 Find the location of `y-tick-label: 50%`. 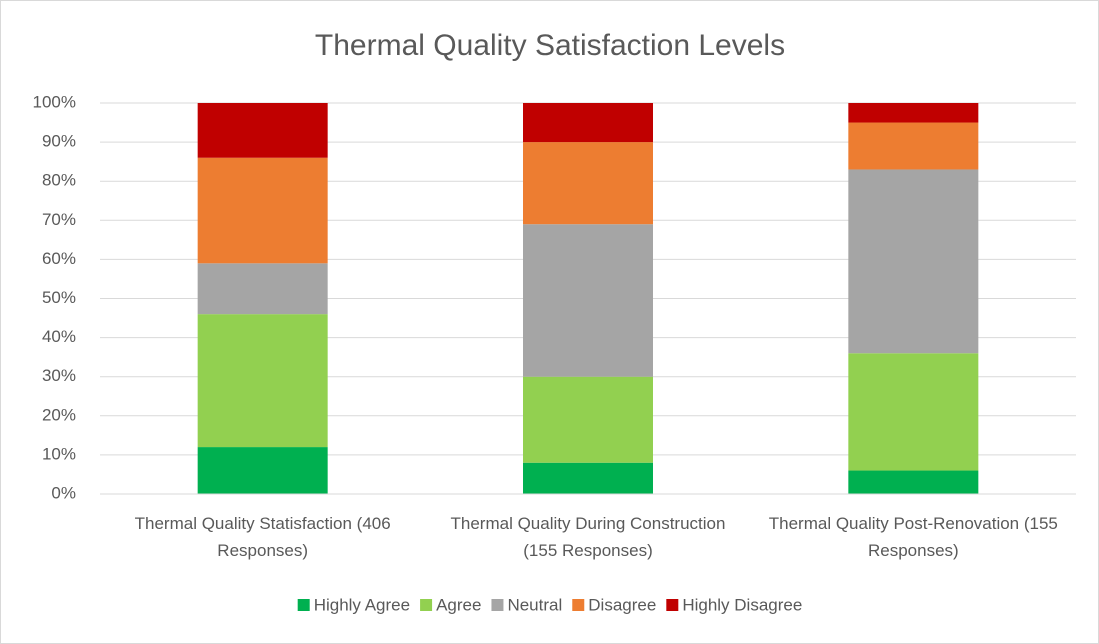

y-tick-label: 50% is located at coordinates (59, 297).